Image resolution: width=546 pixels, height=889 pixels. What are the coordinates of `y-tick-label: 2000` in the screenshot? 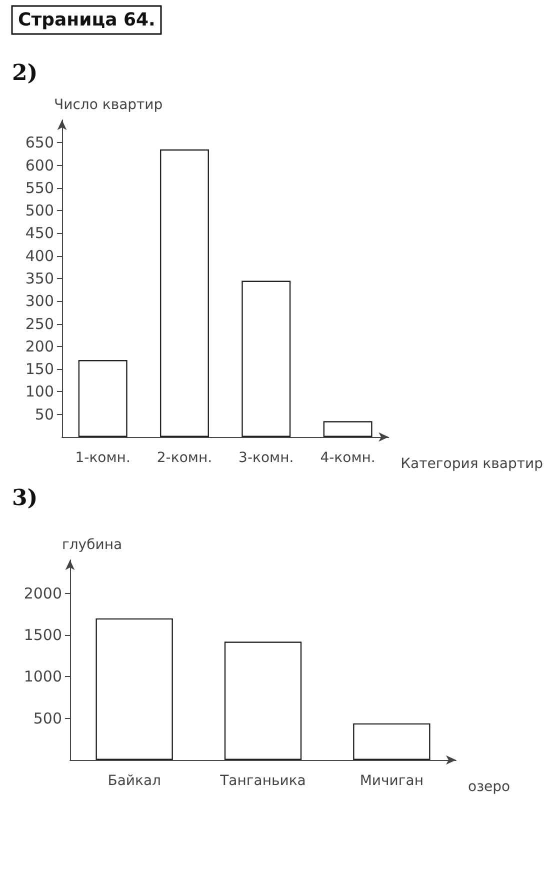 It's located at (43, 593).